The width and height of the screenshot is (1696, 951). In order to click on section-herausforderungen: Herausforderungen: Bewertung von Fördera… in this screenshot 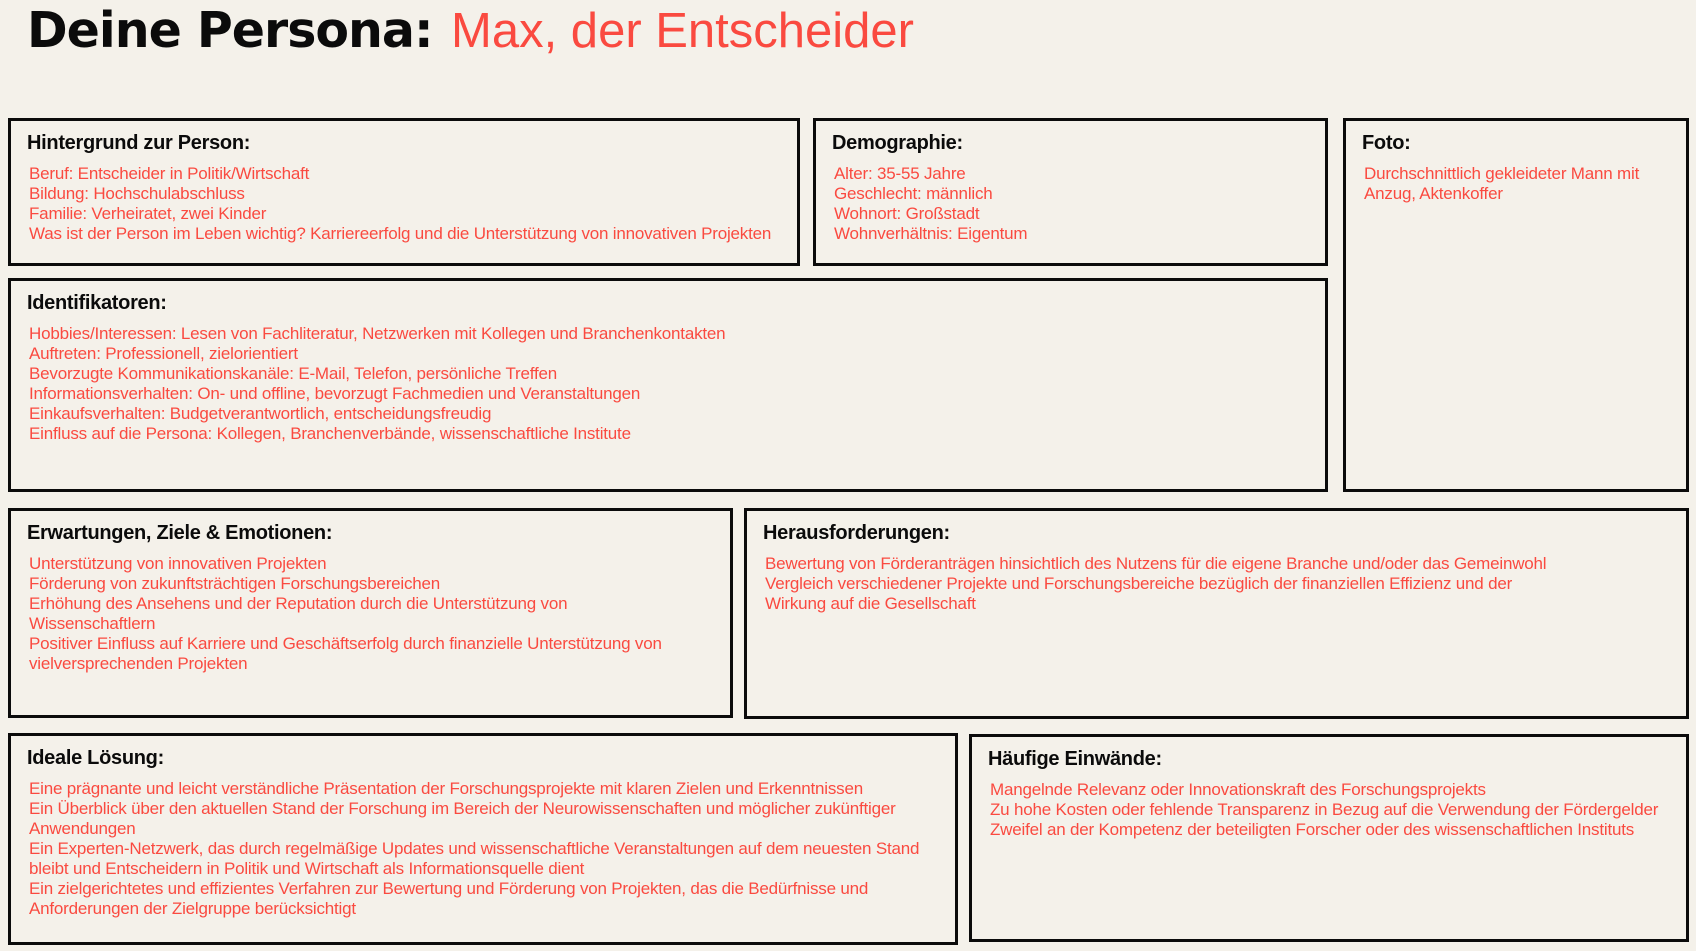, I will do `click(1216, 613)`.